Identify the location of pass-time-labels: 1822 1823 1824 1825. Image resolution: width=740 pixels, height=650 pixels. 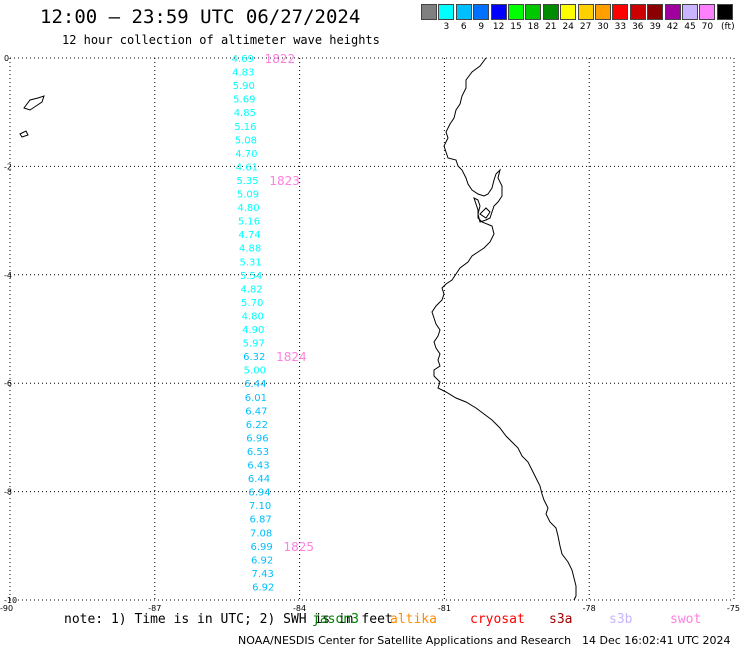
(289, 303).